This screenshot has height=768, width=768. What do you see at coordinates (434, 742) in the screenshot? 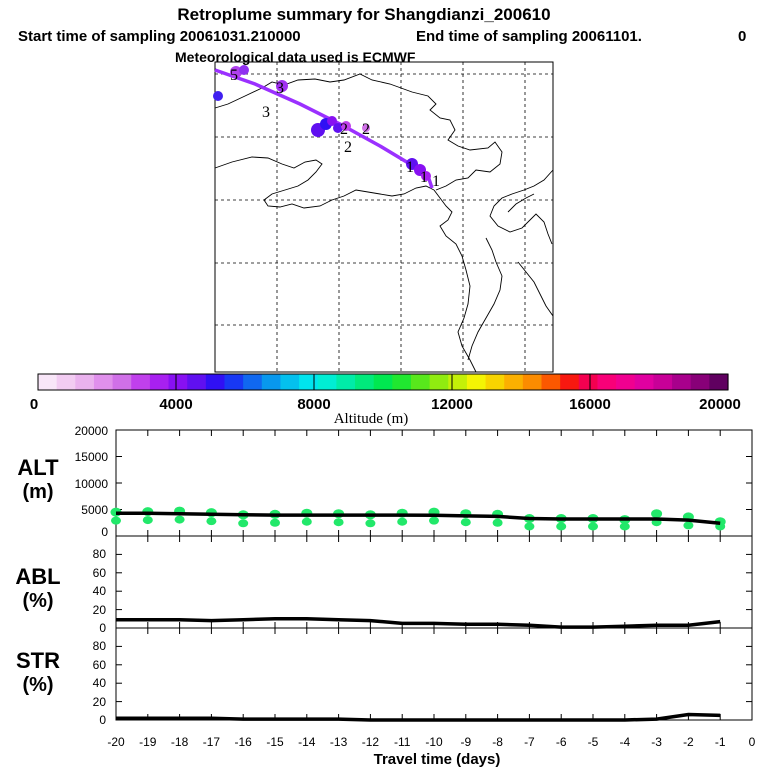
I see `x-tick-label: -10` at bounding box center [434, 742].